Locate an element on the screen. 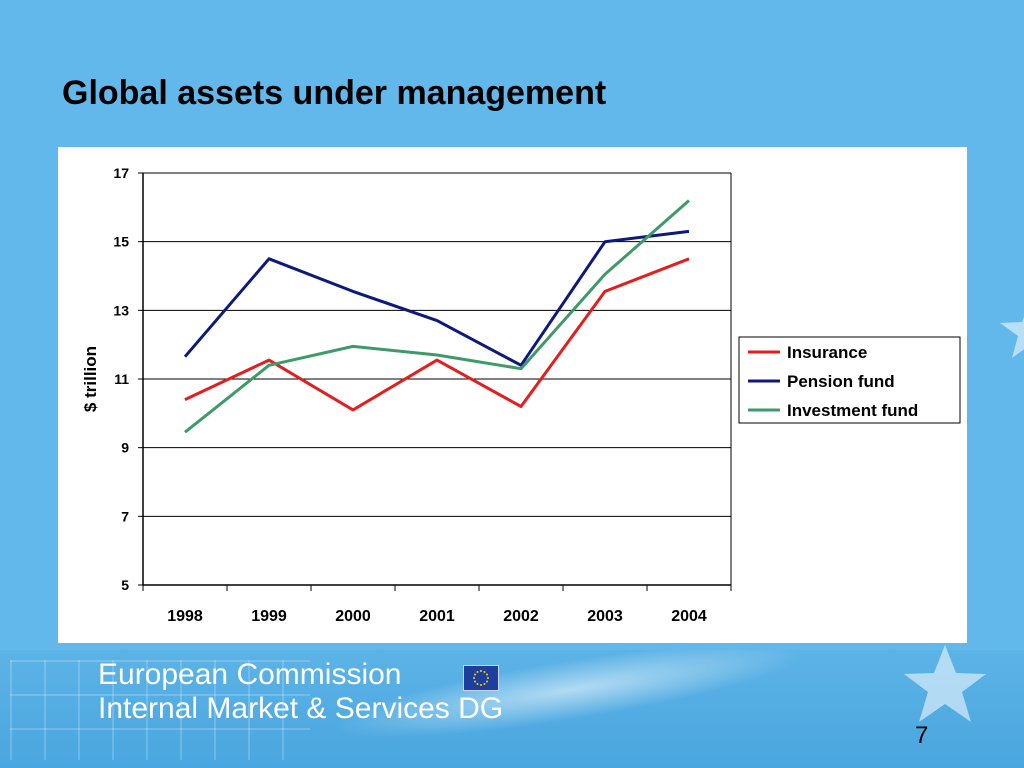 The image size is (1024, 768). x-tick-label: 1998 is located at coordinates (185, 616).